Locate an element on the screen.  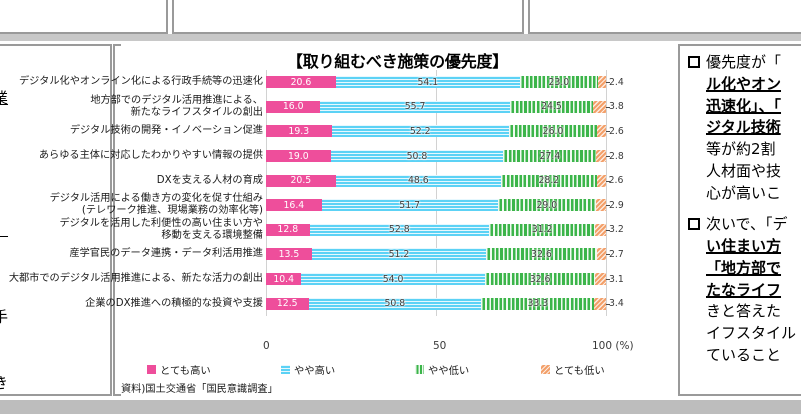
chart-bar-segment-2: 51.7 is located at coordinates (409, 205).